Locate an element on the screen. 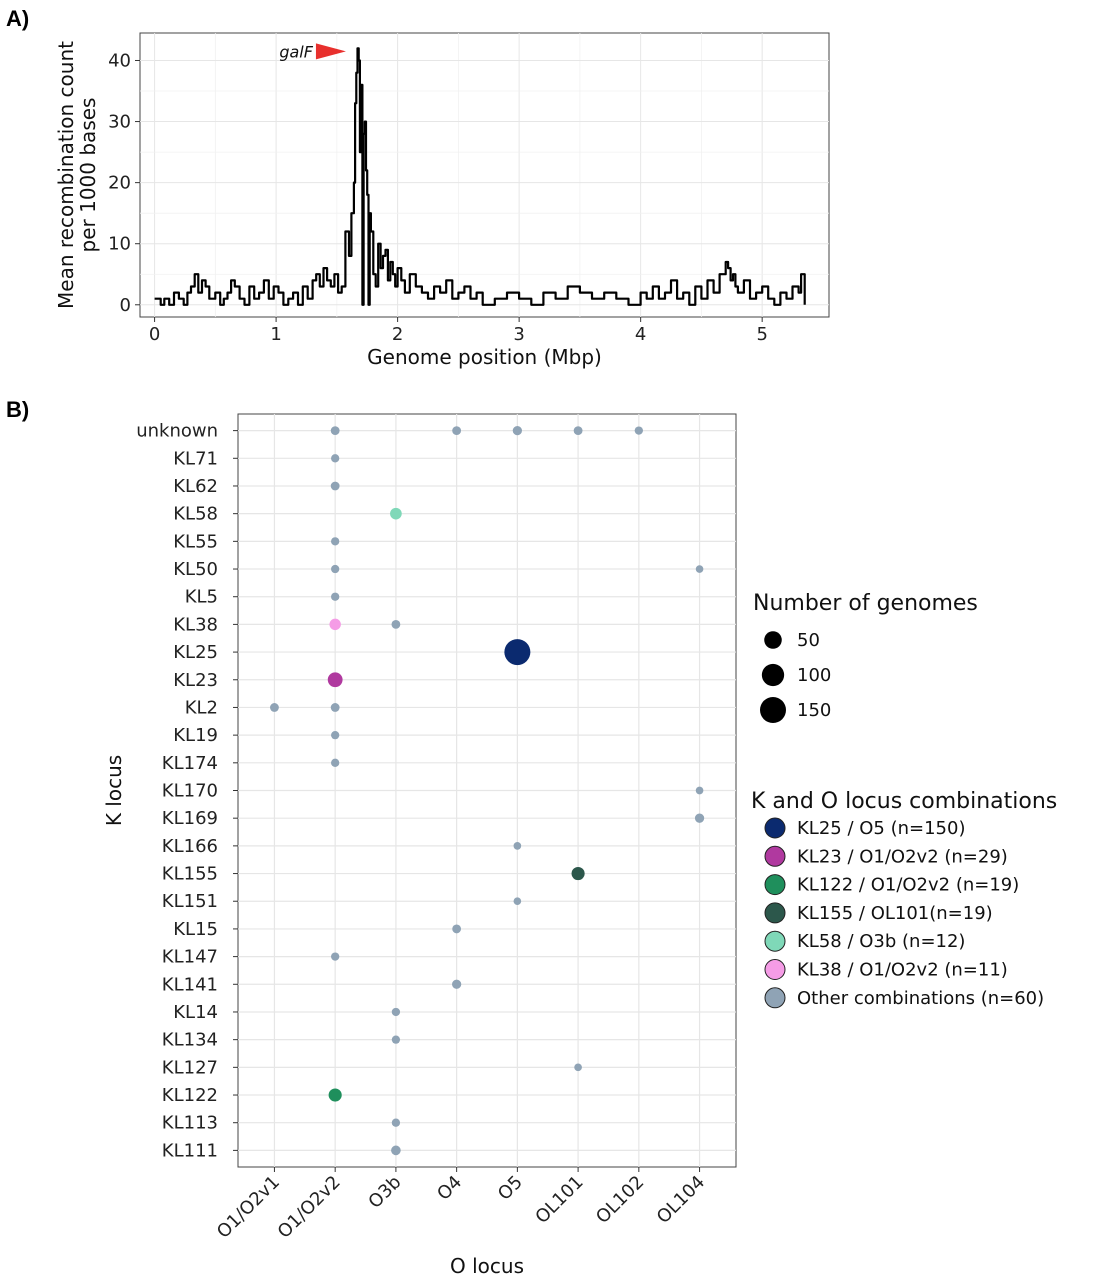  panel-b-y-tick-label: KL127 is located at coordinates (190, 1067).